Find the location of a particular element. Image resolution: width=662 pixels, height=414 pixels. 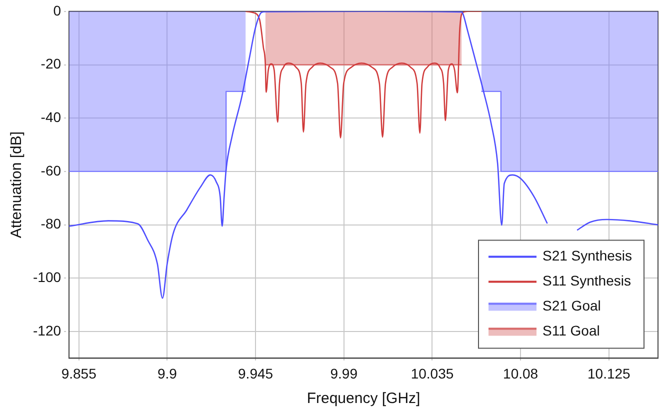

y-tick-label: -100 is located at coordinates (47, 277).